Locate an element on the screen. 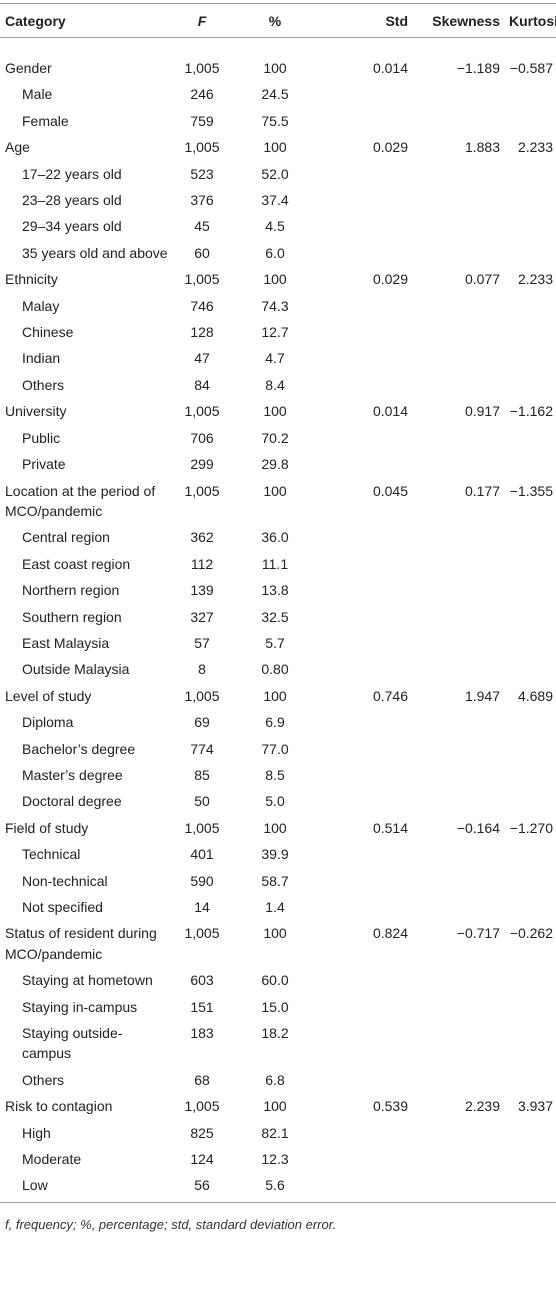 The image size is (556, 1302). group-row: Risk to contagion 1,005 100 0.539 2.239 3.937 is located at coordinates (278, 1106).